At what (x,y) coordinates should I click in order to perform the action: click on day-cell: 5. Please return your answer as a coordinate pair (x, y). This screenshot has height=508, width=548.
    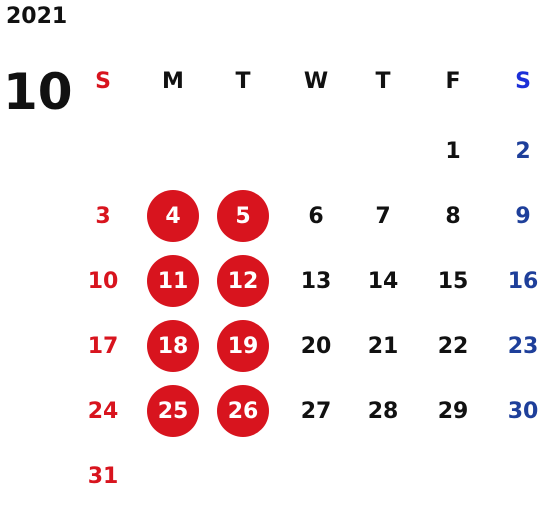
    Looking at the image, I should click on (243, 216).